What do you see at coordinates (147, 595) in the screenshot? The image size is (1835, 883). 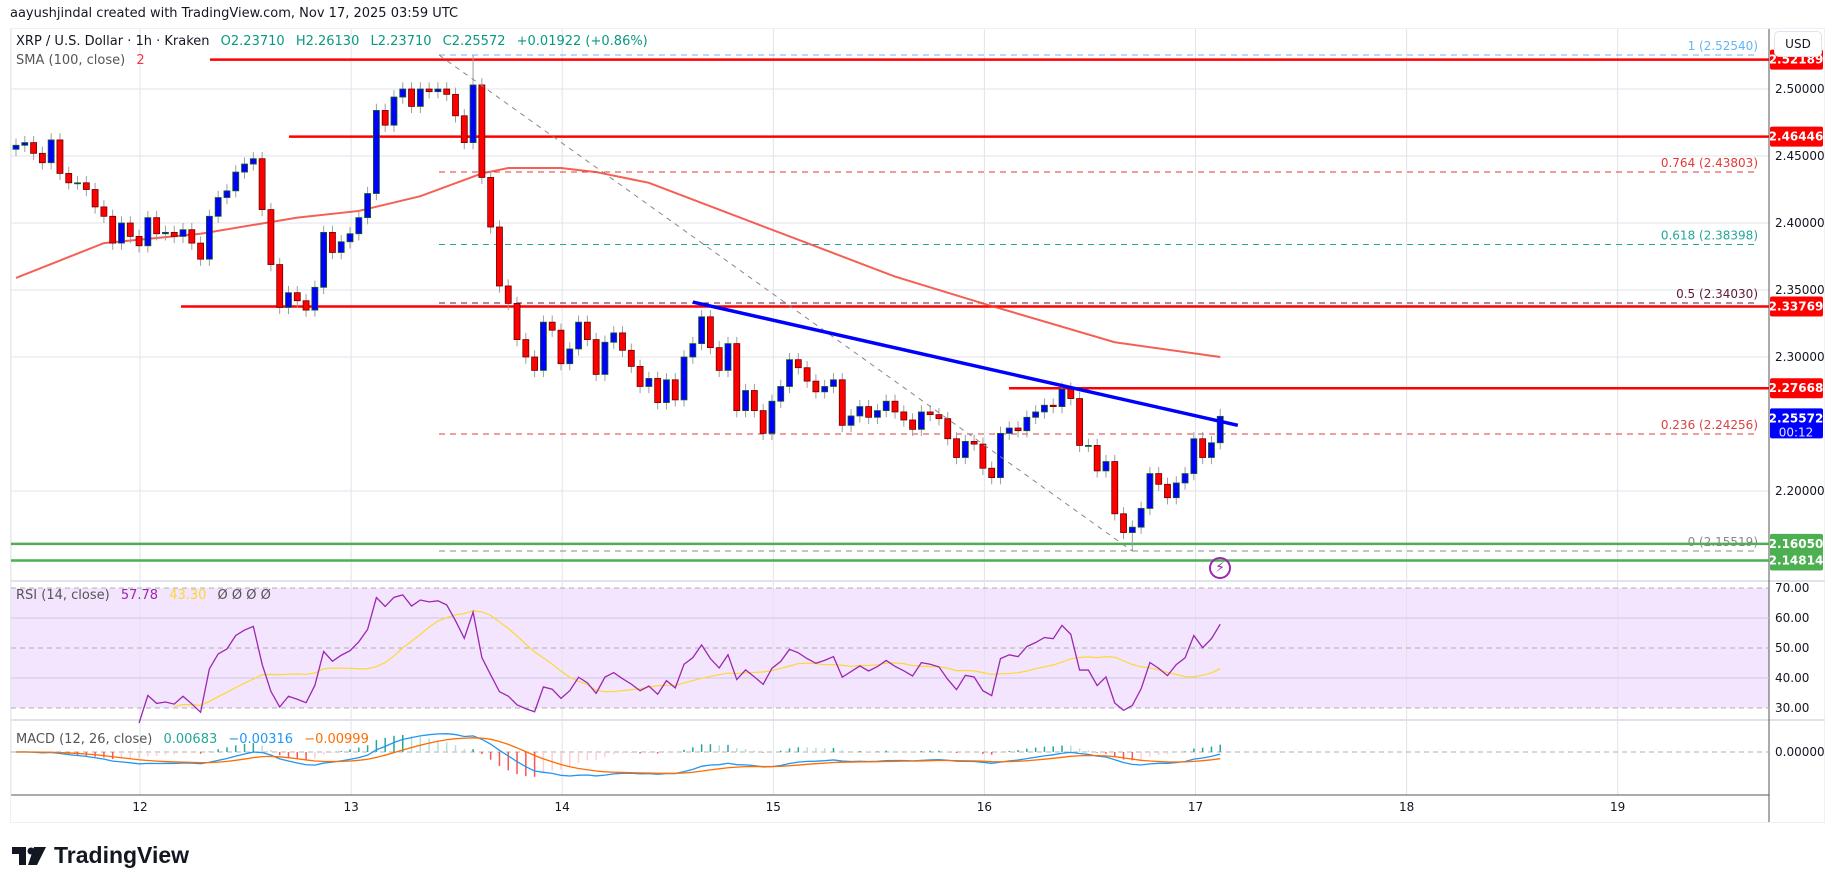 I see `rsi-legend: RSI (14, close) 57.78 43.30 Ø Ø Ø Ø` at bounding box center [147, 595].